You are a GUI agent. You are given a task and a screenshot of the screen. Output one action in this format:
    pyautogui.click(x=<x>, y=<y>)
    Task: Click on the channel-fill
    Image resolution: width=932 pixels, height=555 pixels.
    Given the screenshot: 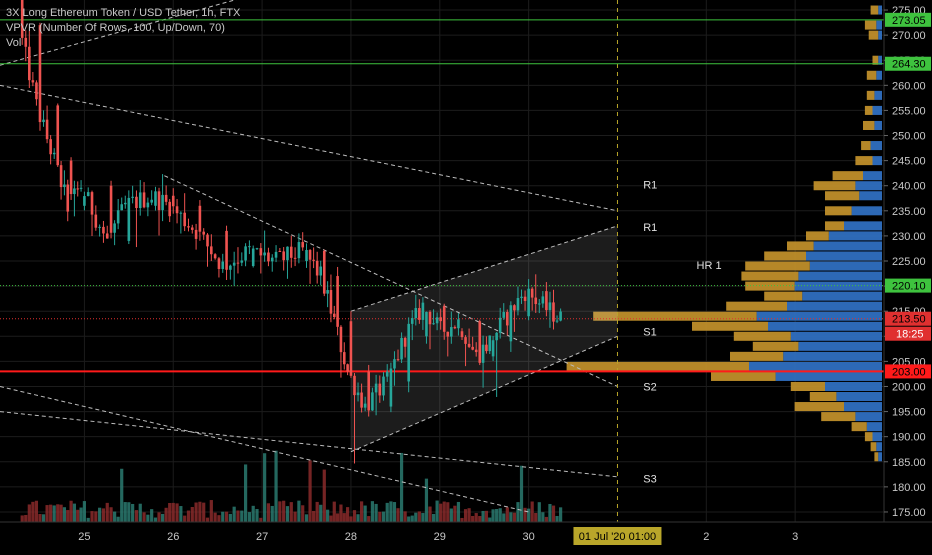 What is the action you would take?
    pyautogui.click(x=484, y=338)
    